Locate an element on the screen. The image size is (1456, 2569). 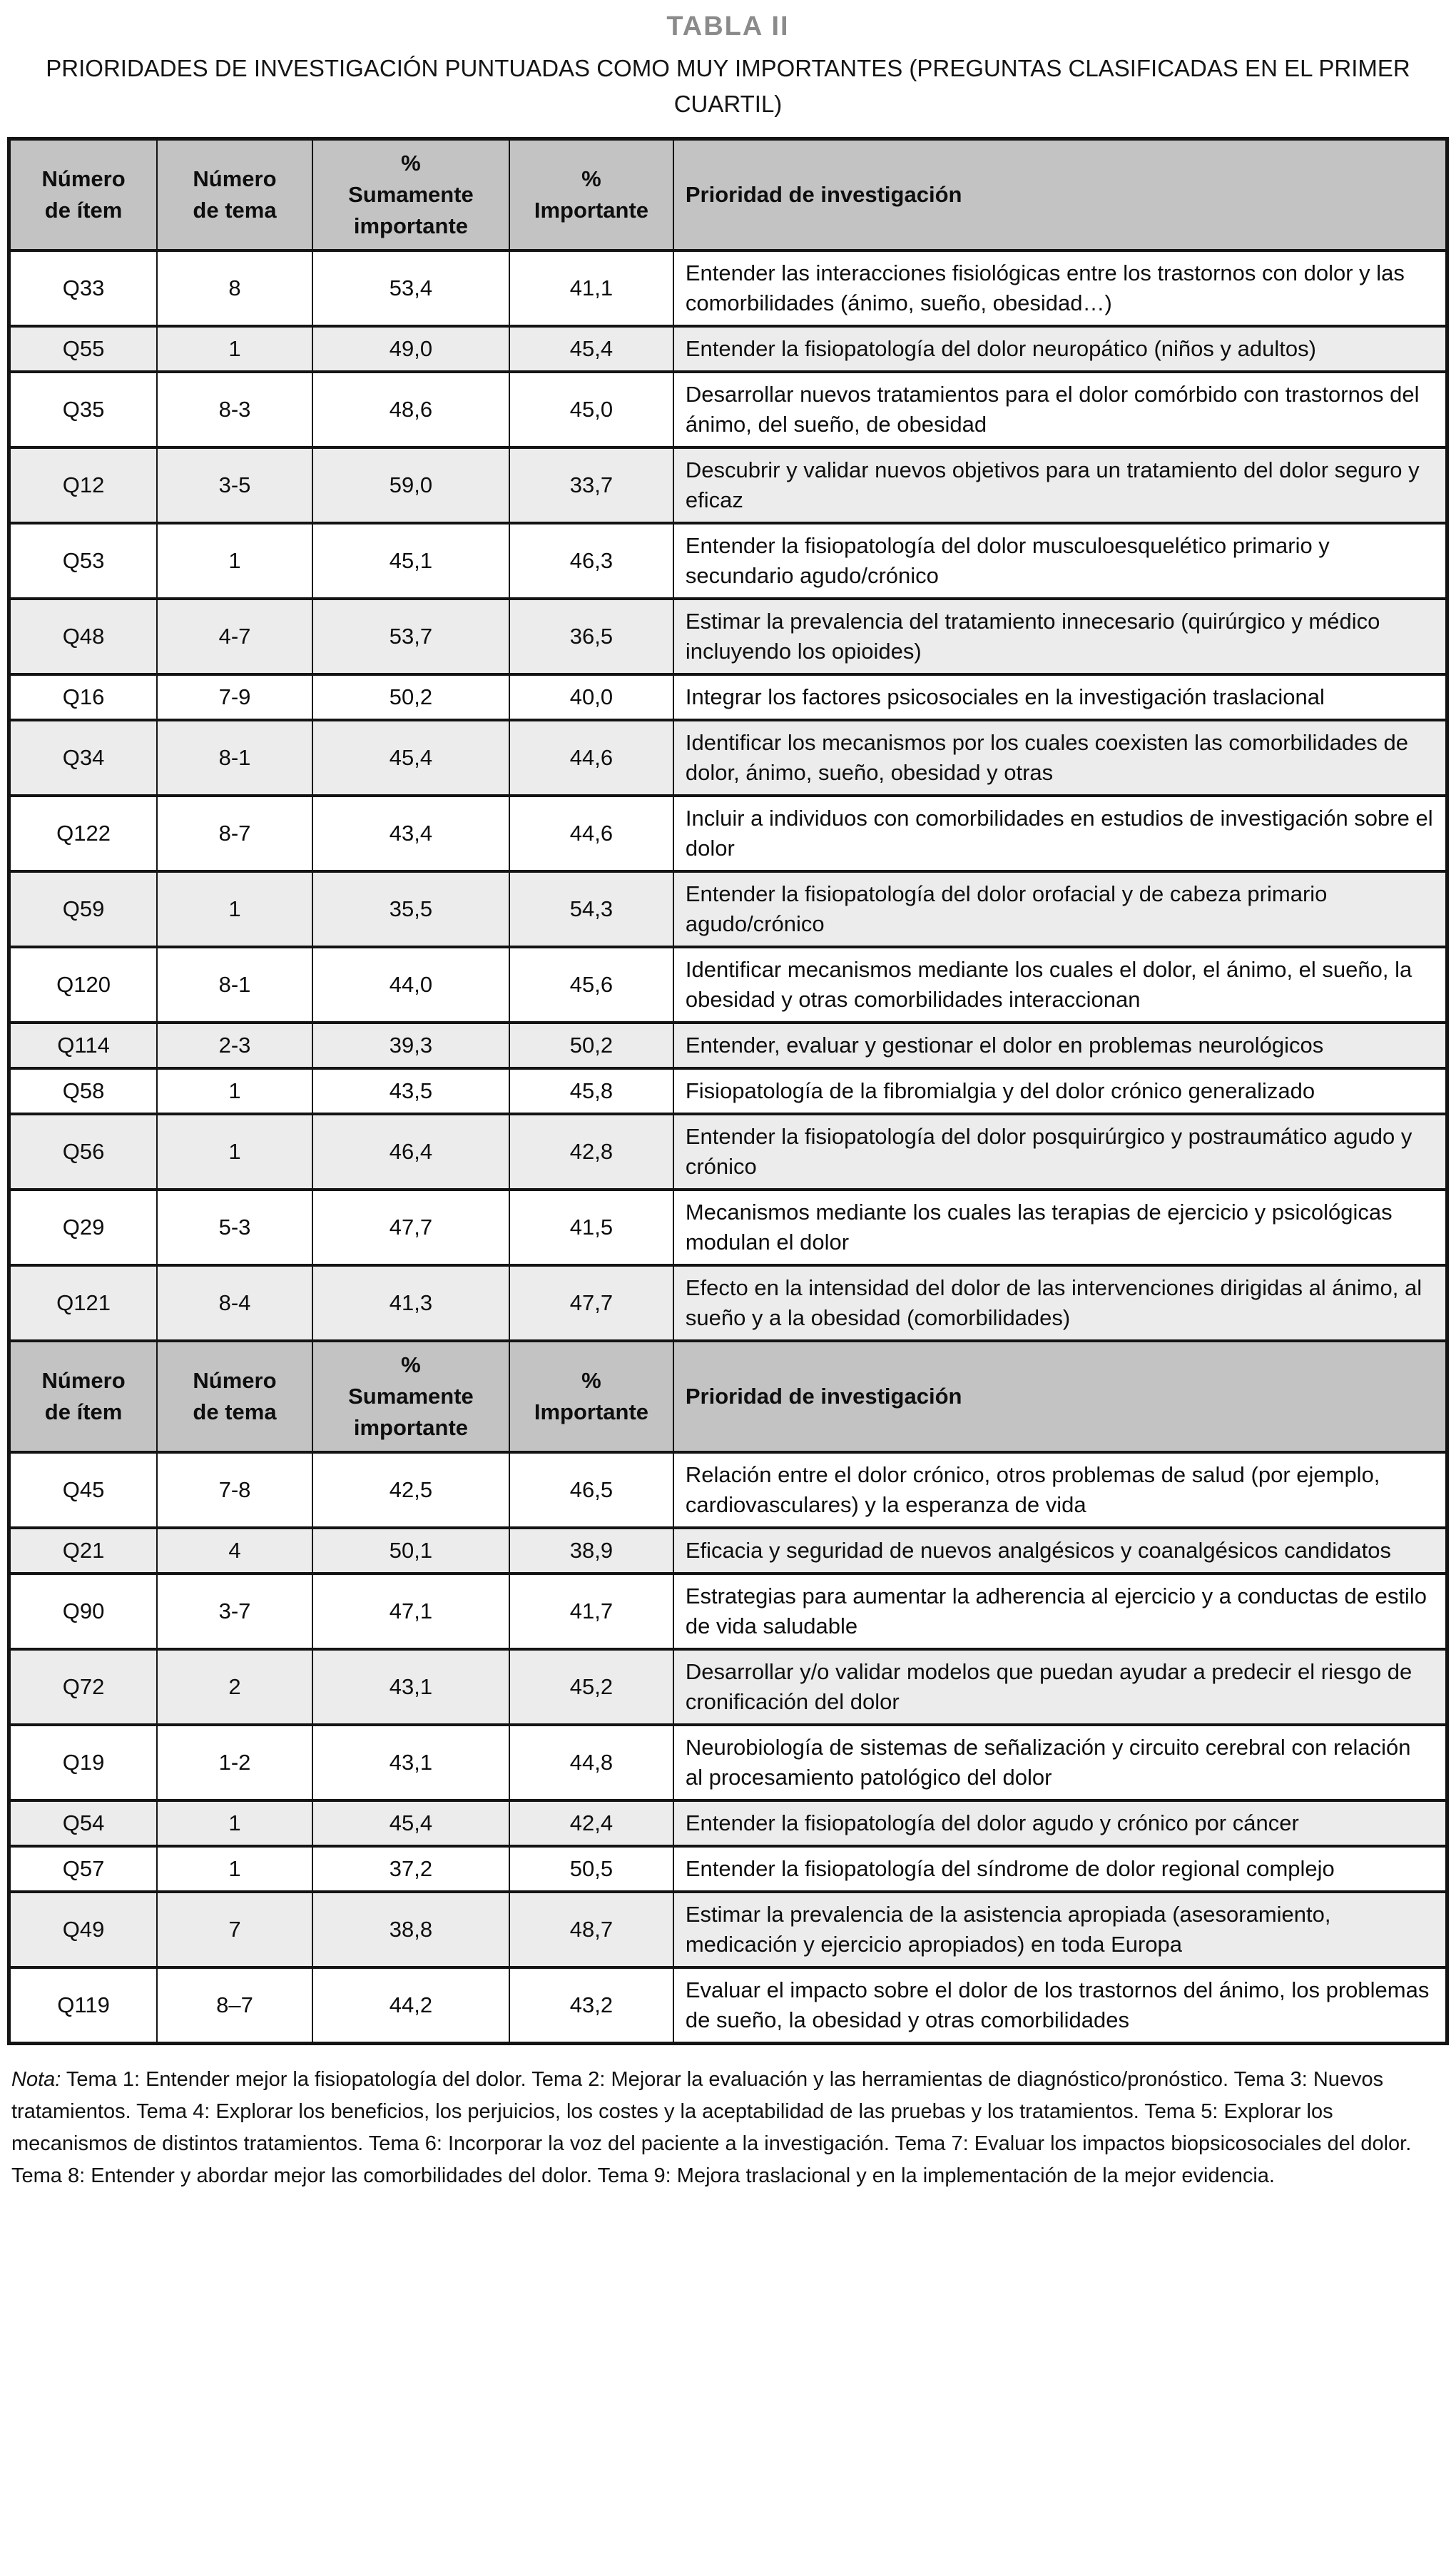
tema-cell: 4 is located at coordinates (234, 1550).